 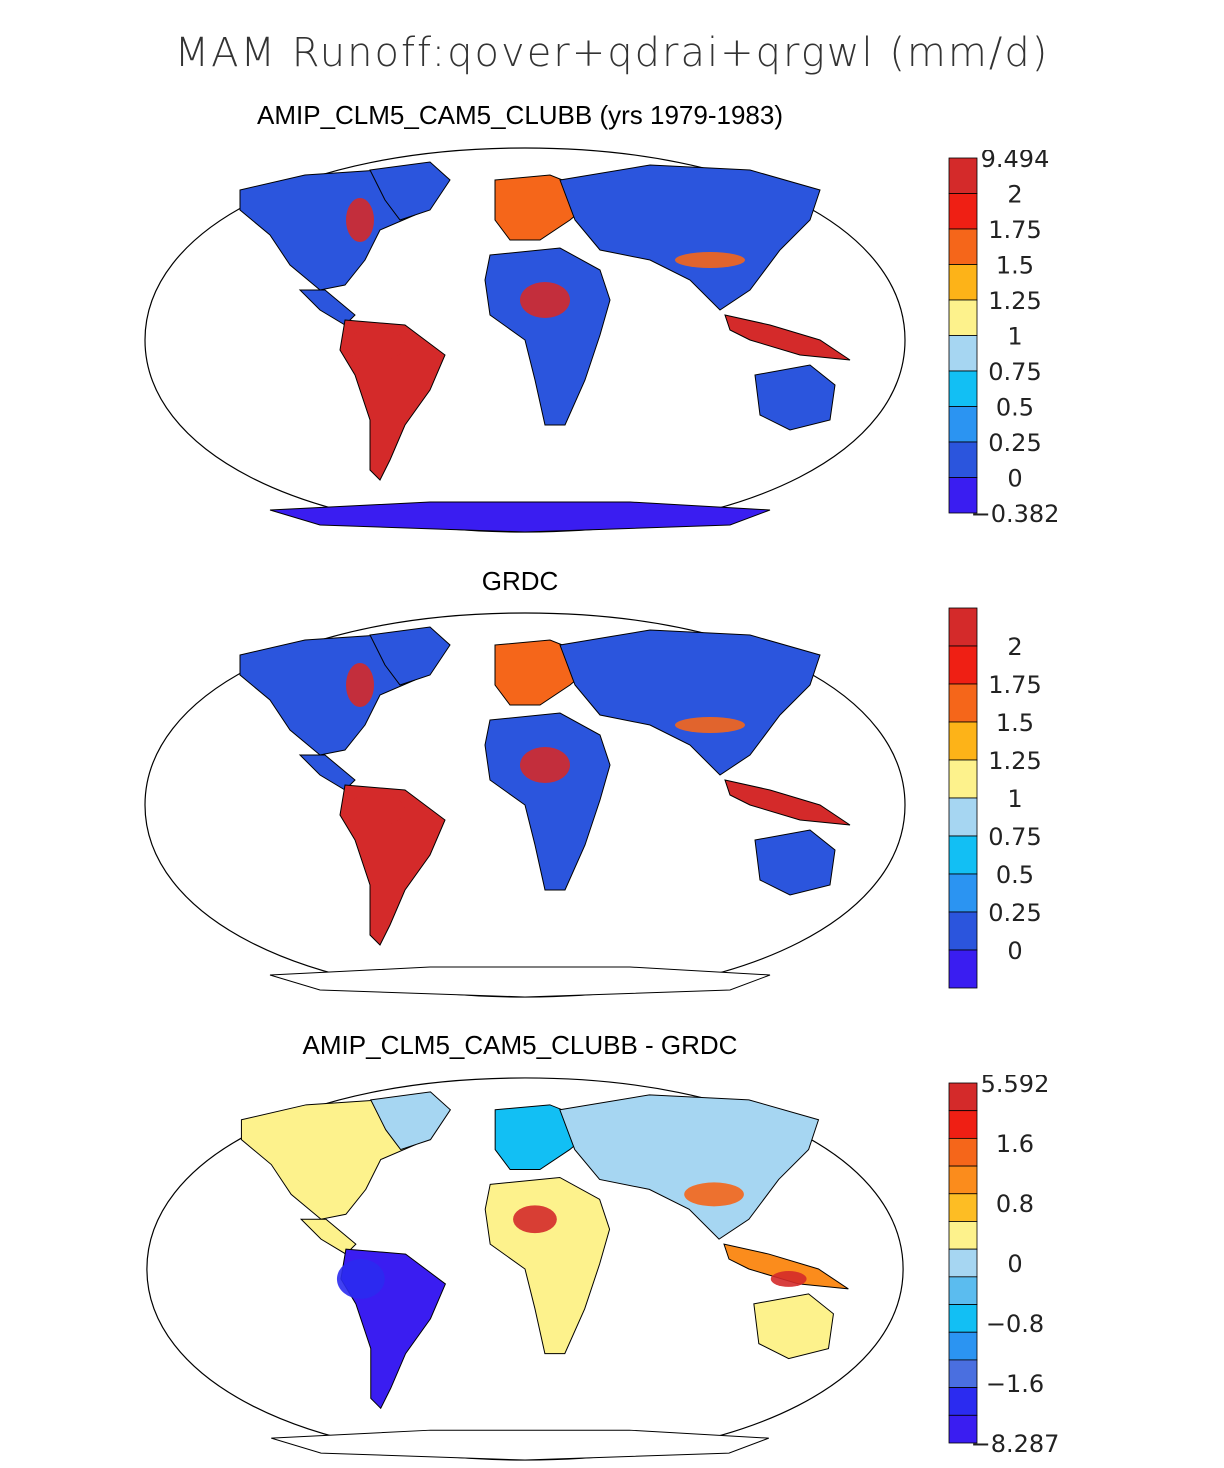 I want to click on colorbar-label: 5.592, so click(x=1015, y=1086).